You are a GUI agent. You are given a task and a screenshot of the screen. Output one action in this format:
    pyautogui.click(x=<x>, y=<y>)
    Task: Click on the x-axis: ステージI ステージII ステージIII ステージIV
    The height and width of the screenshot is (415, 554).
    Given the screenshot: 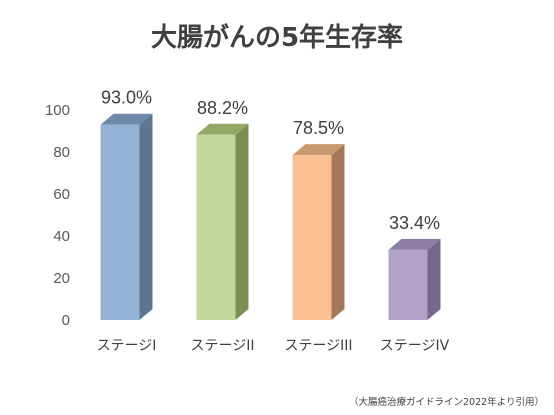 What is the action you would take?
    pyautogui.click(x=273, y=346)
    